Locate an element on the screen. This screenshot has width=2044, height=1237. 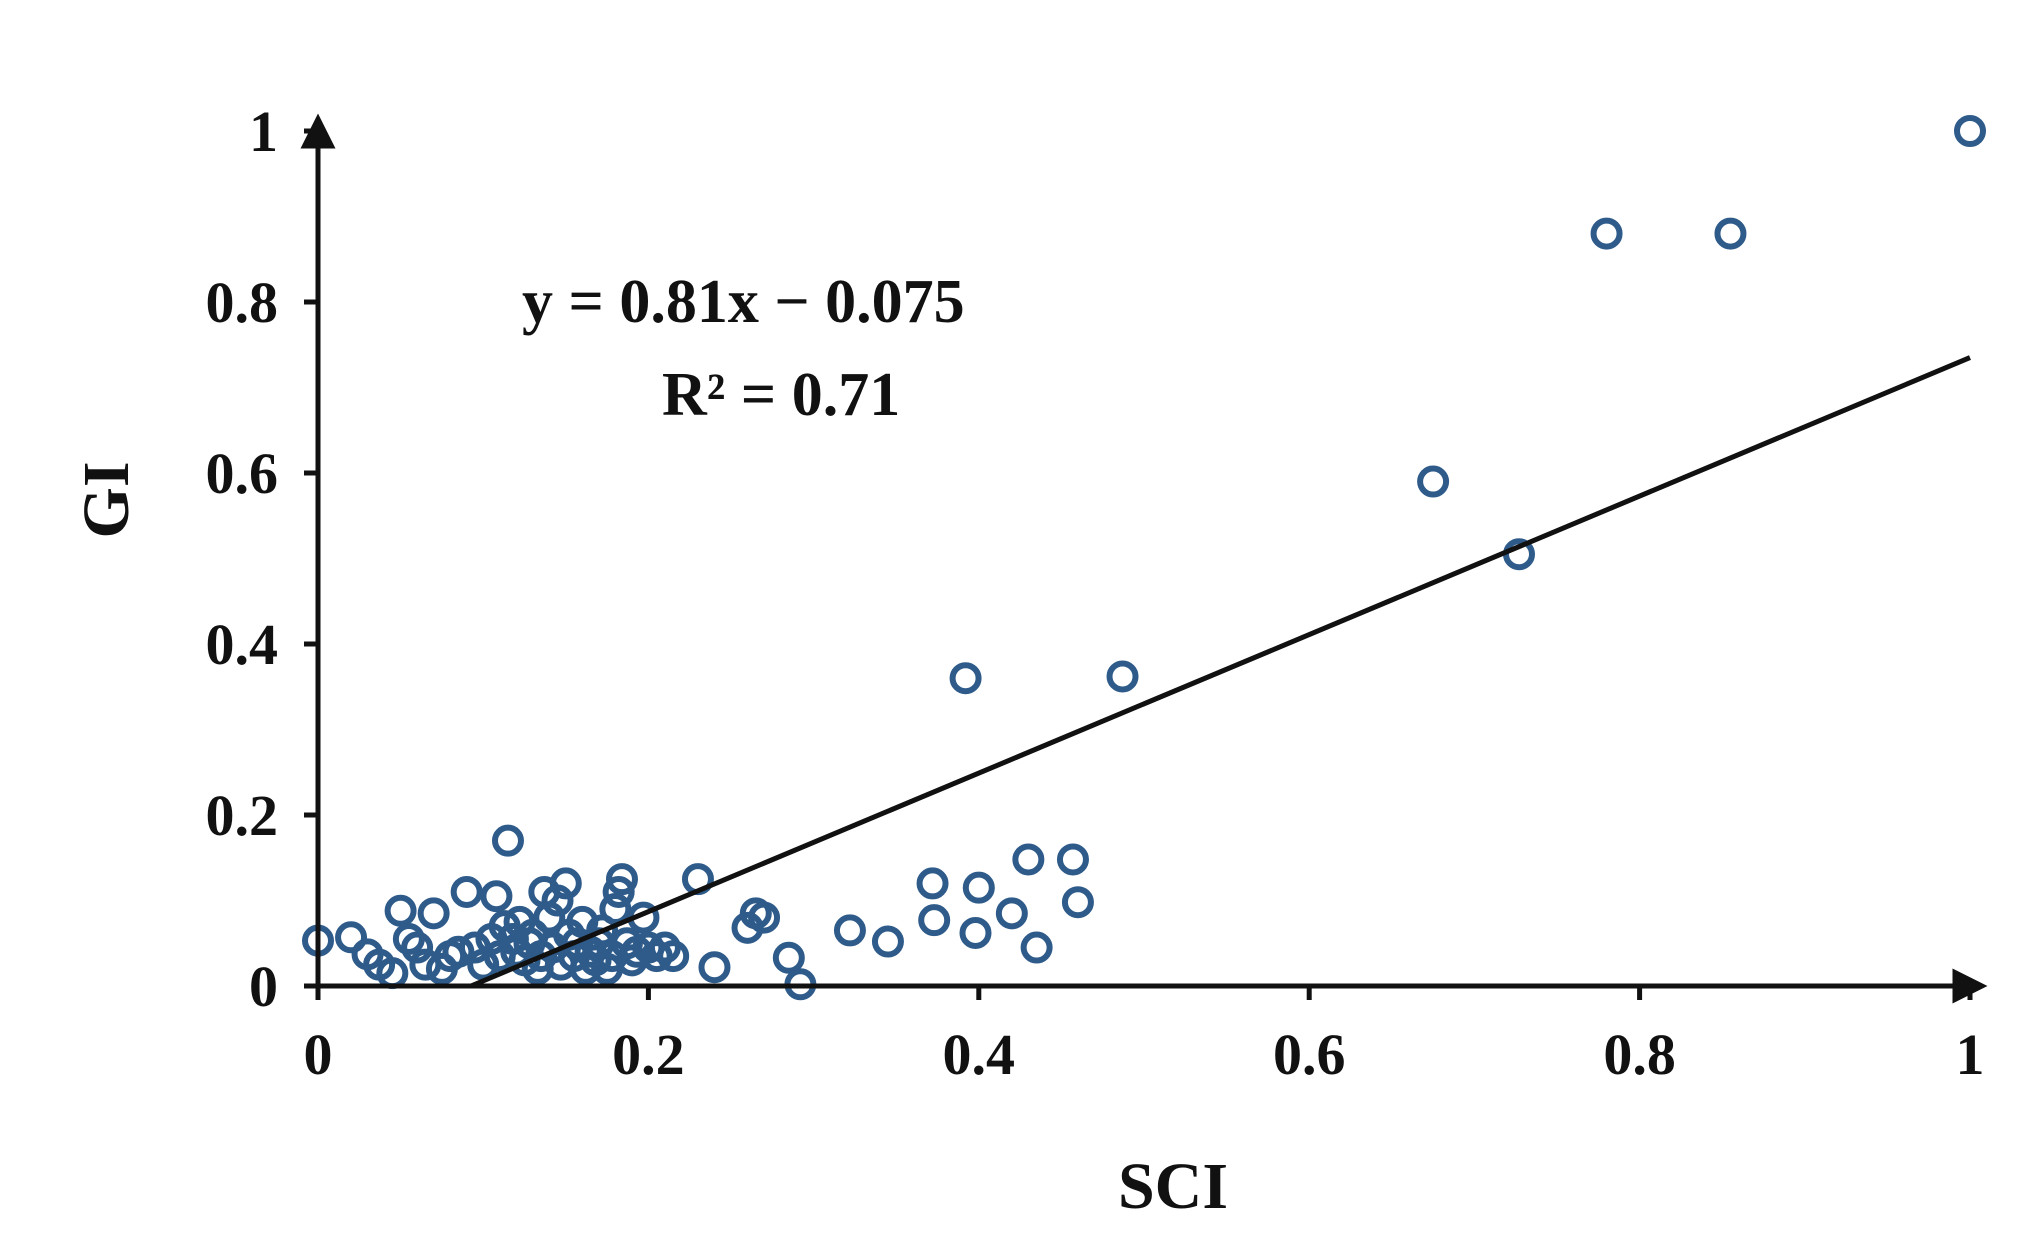
x-tick-label: 0.4 is located at coordinates (979, 1054).